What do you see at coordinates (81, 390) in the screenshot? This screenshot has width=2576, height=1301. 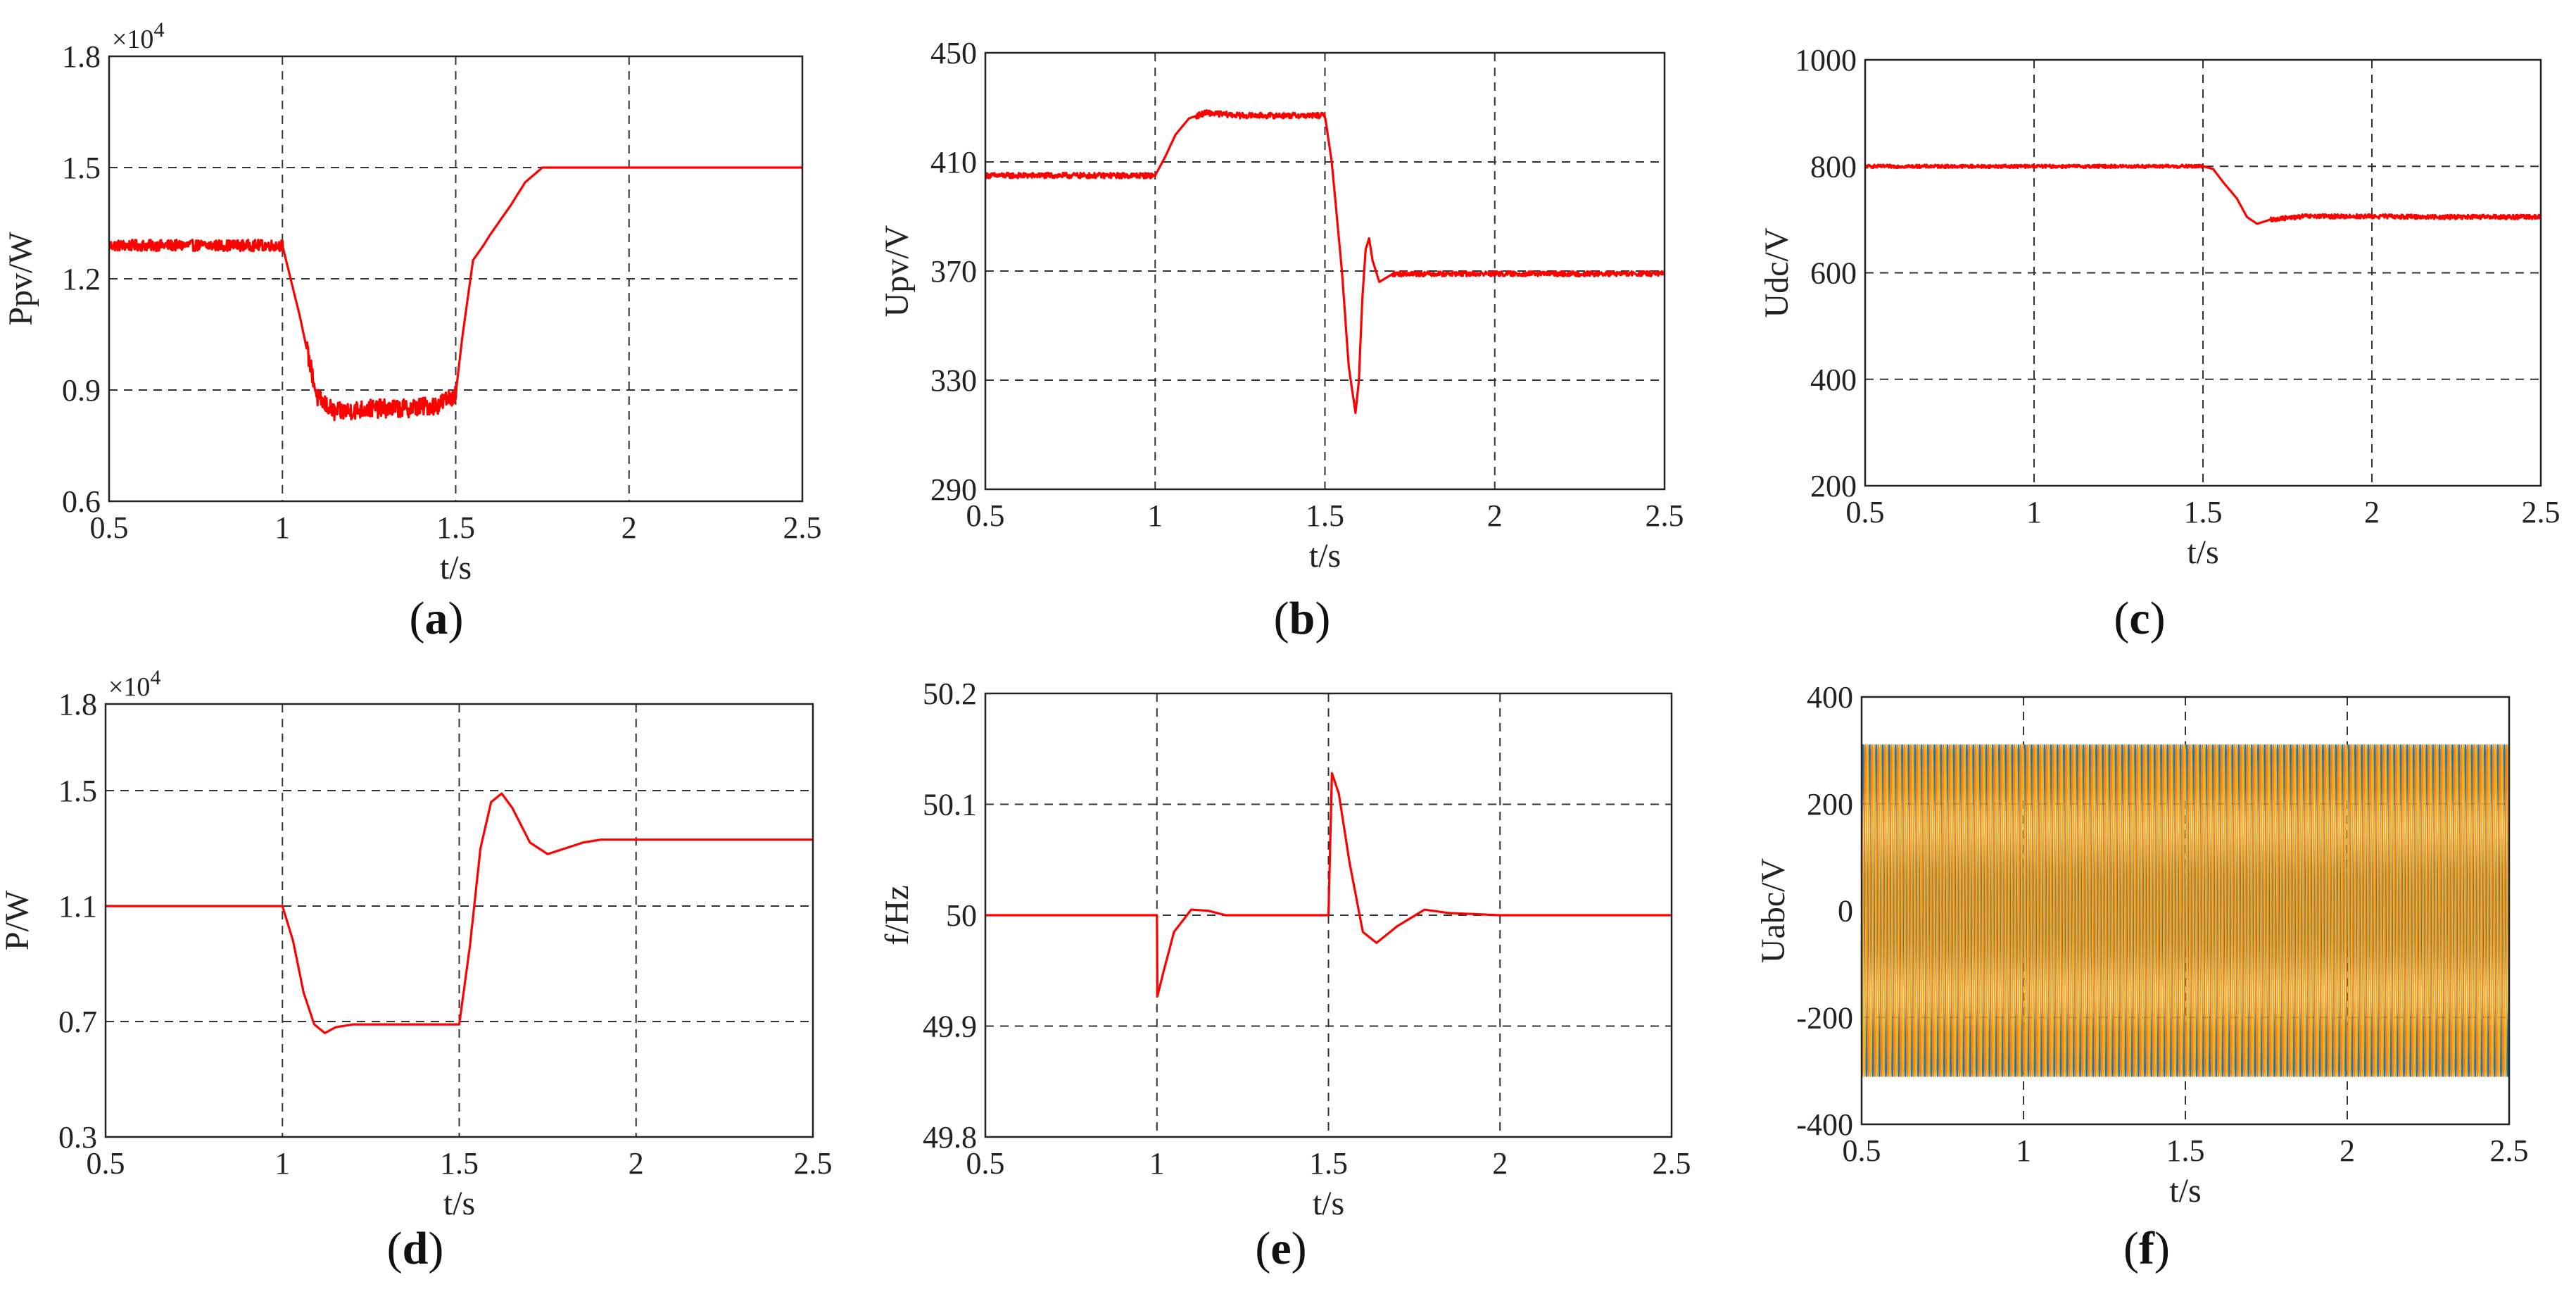 I see `y-tick-label: 0.9` at bounding box center [81, 390].